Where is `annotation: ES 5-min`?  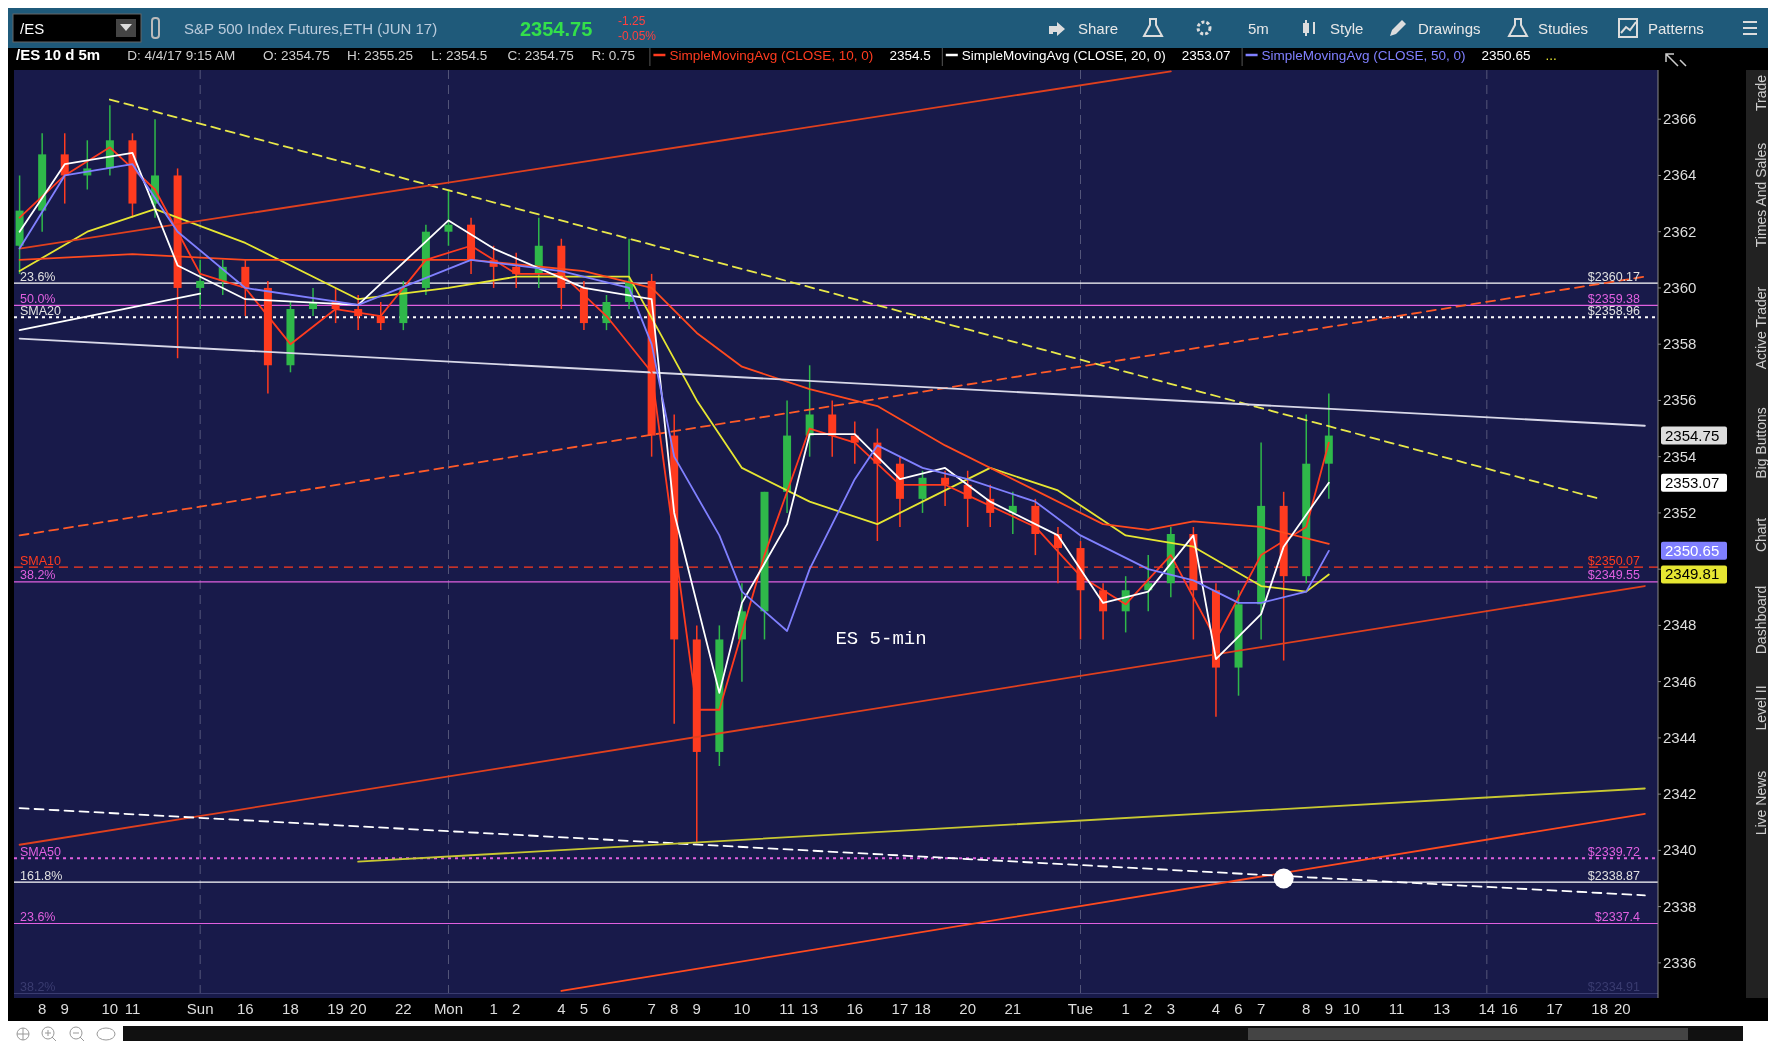 annotation: ES 5-min is located at coordinates (881, 638).